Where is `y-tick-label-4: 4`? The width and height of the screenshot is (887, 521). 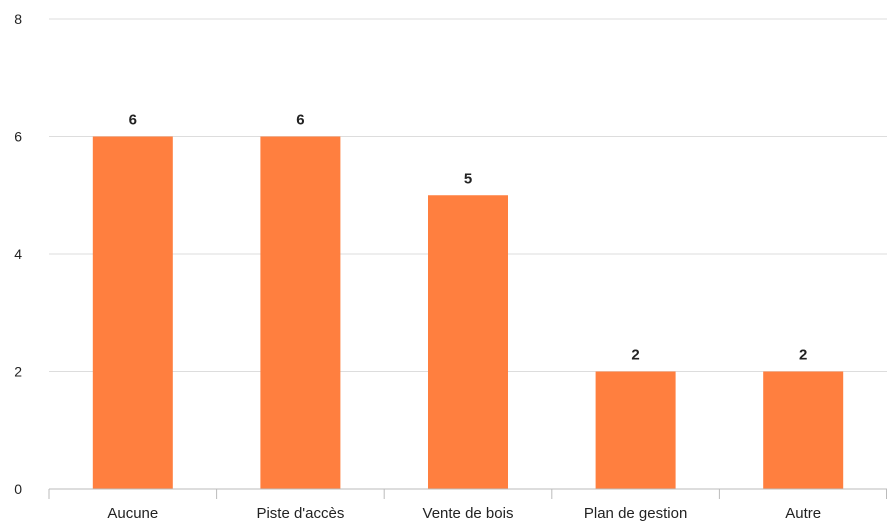
y-tick-label-4: 4 is located at coordinates (18, 254).